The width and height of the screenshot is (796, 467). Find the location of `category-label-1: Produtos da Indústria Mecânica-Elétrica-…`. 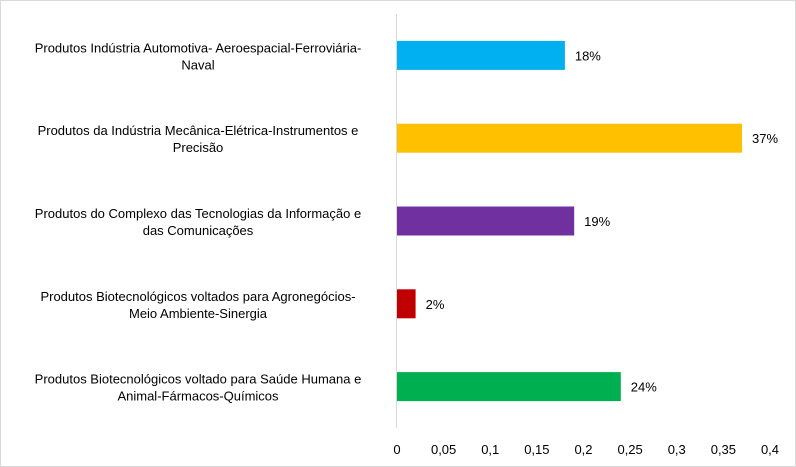

category-label-1: Produtos da Indústria Mecânica-Elétrica-… is located at coordinates (198, 139).